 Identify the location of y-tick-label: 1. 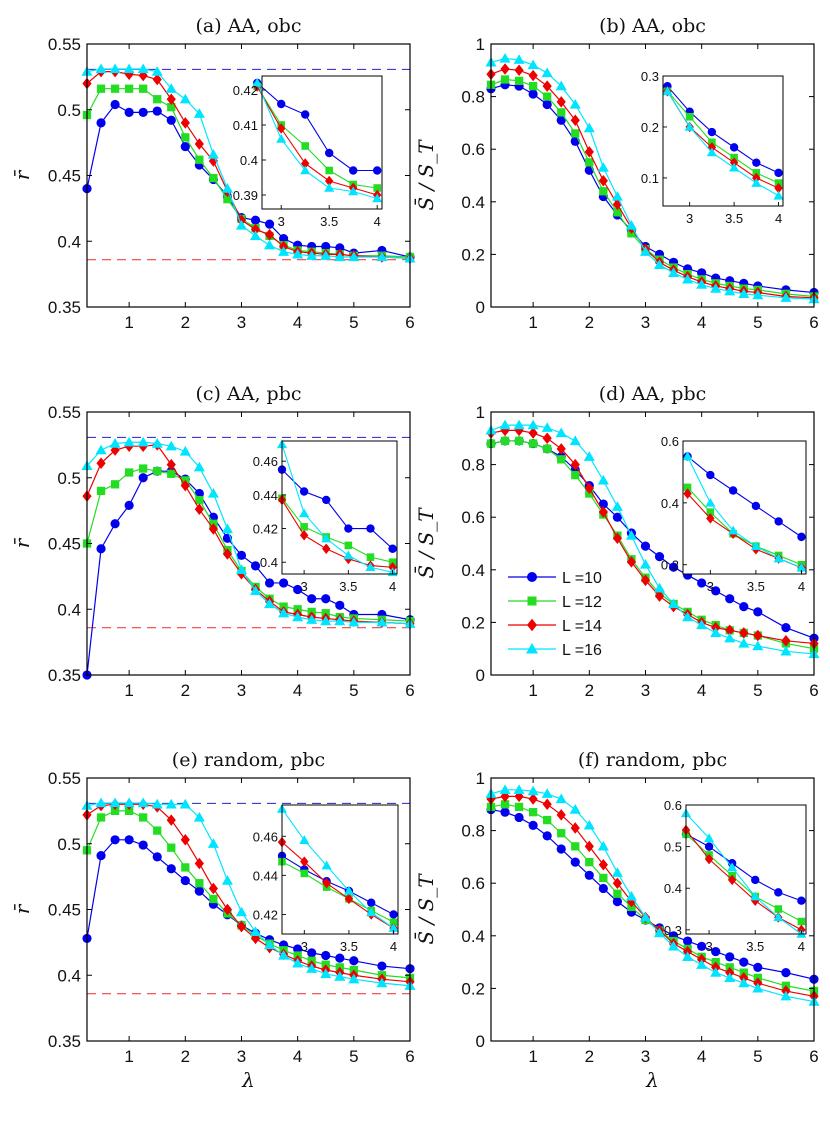
(480, 778).